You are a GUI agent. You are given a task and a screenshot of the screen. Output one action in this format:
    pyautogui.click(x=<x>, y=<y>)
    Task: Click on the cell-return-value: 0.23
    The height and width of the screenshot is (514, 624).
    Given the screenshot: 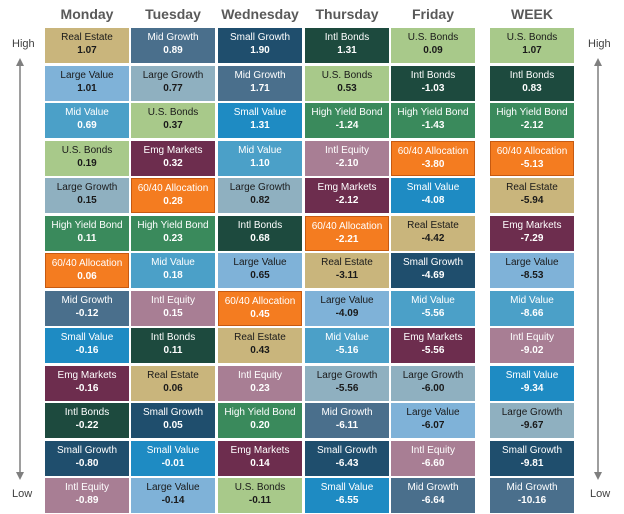 What is the action you would take?
    pyautogui.click(x=260, y=388)
    